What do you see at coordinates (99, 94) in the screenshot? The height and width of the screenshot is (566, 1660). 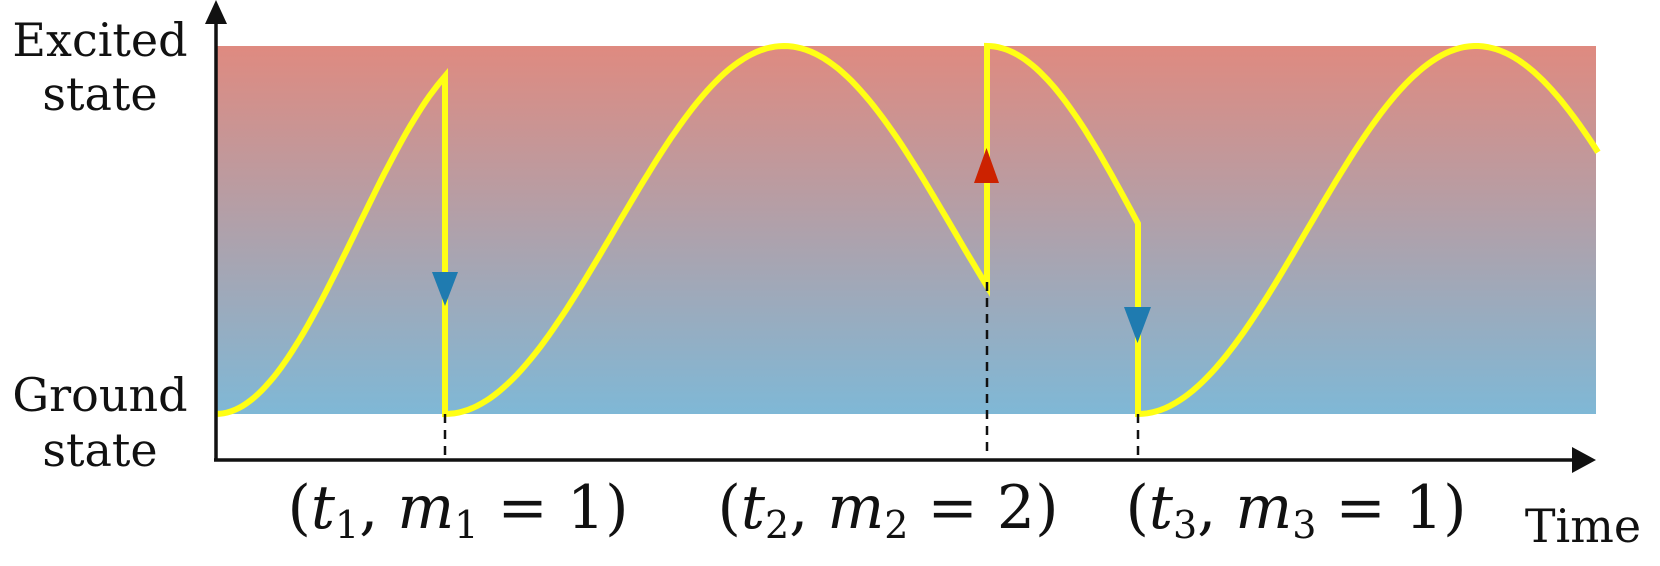 I see `excited-state-label-line2: state` at bounding box center [99, 94].